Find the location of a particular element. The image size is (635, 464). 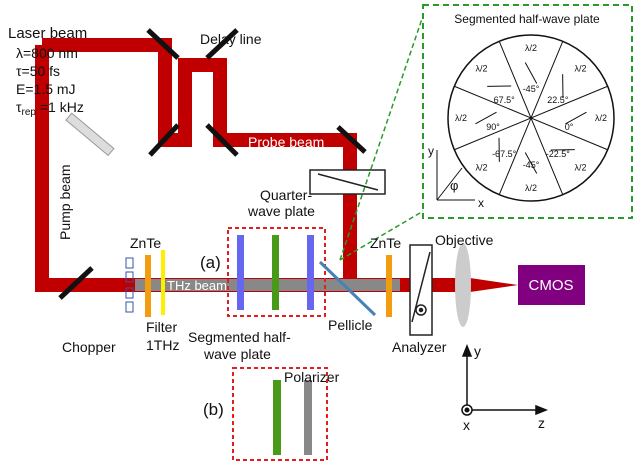

label: τrep =1 kHz is located at coordinates (50, 108).